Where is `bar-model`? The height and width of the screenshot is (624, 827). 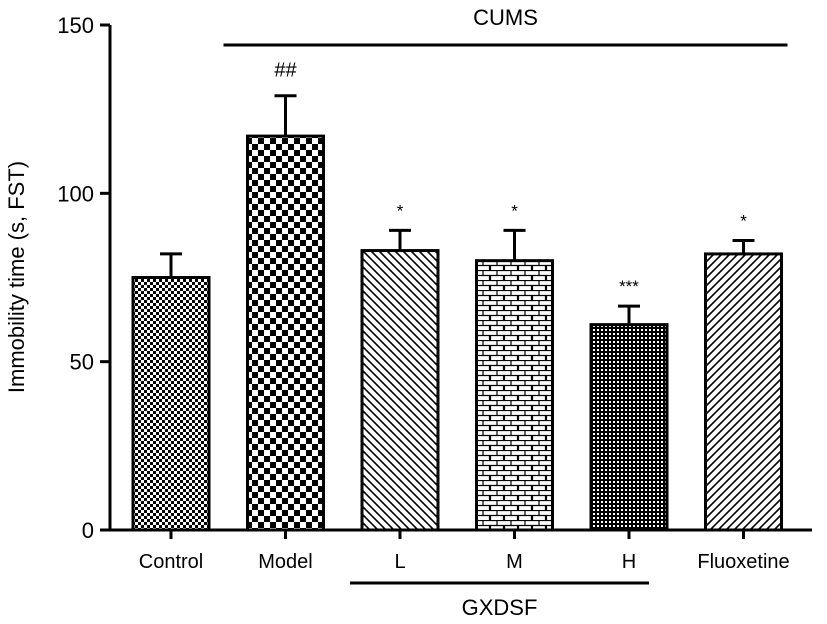 bar-model is located at coordinates (285, 333).